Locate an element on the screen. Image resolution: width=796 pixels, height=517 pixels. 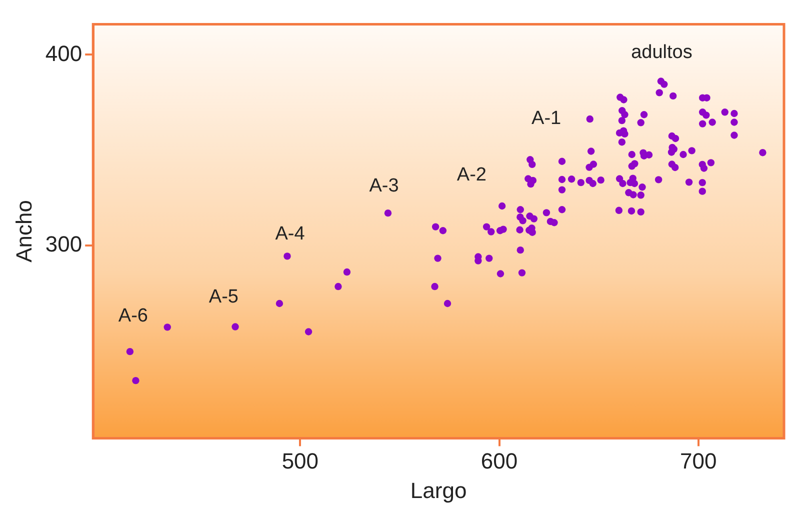
annotation: A-1 is located at coordinates (547, 118).